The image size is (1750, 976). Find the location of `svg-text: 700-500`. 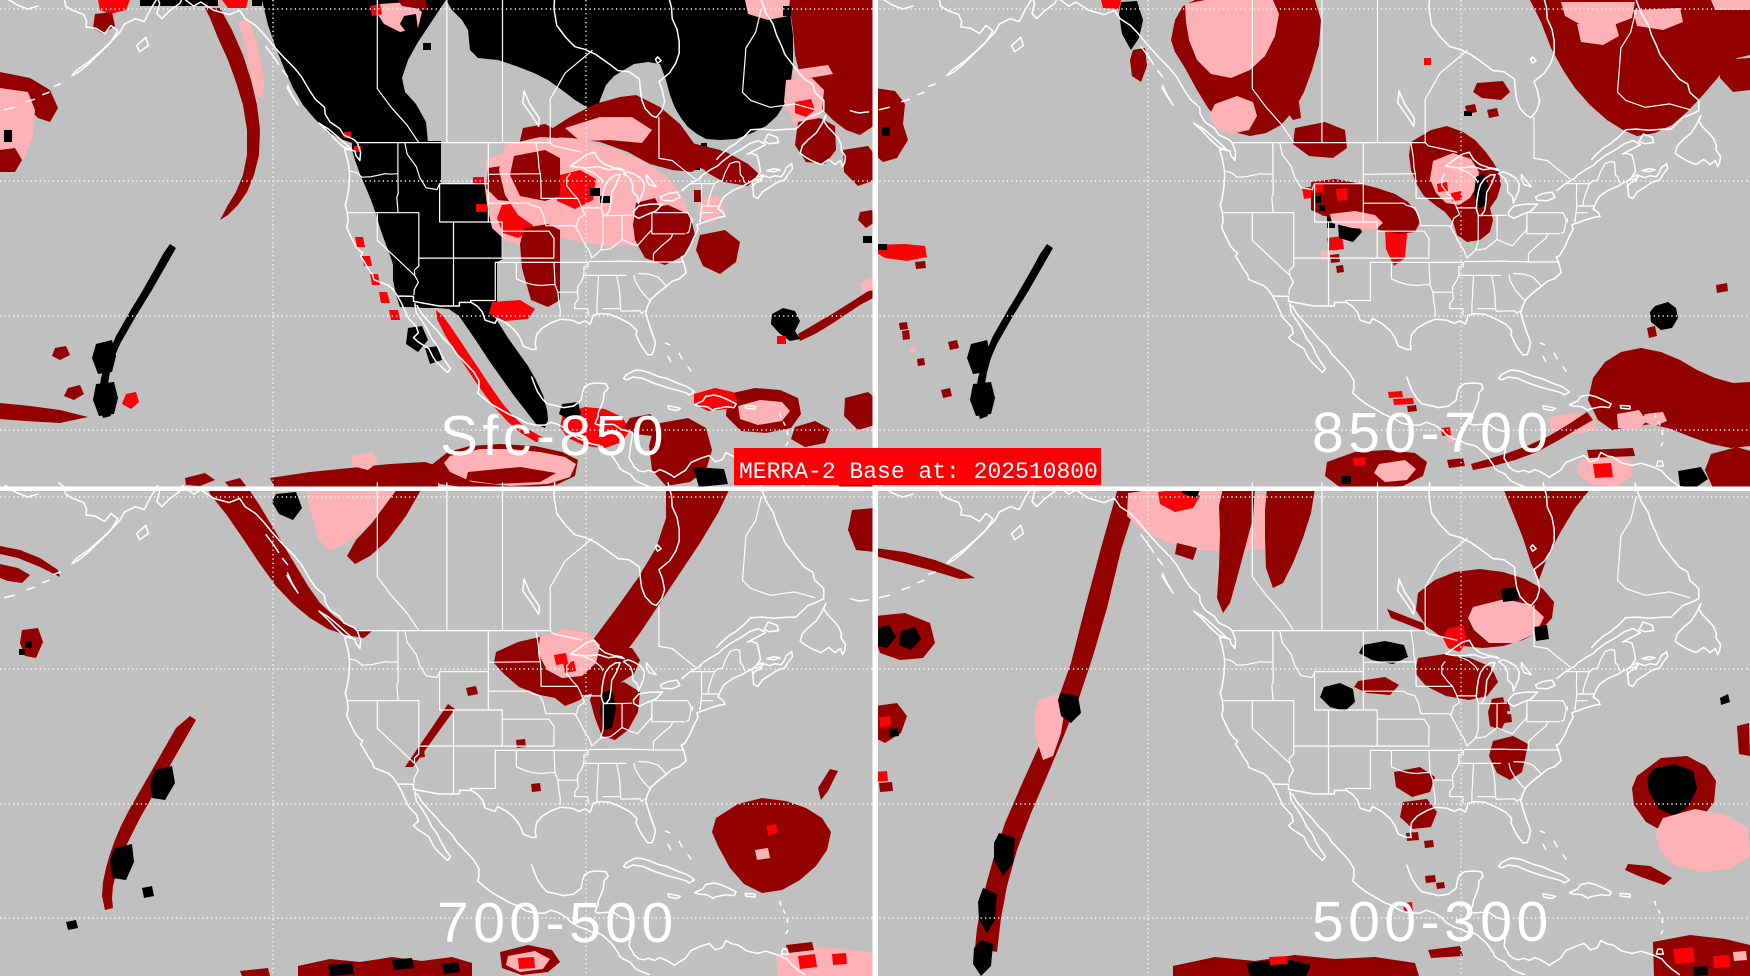

svg-text: 700-500 is located at coordinates (557, 923).